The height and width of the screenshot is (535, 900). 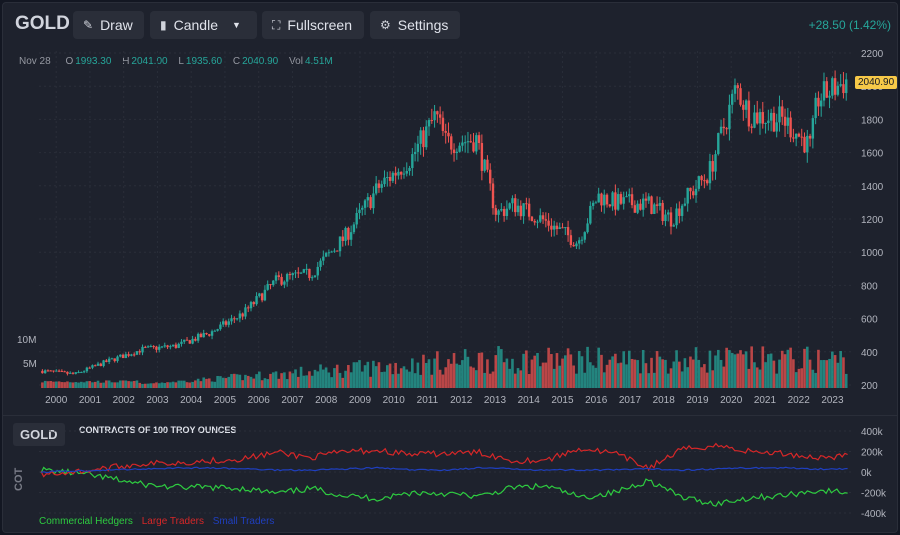 What do you see at coordinates (69, 61) in the screenshot?
I see `ohlc-o-label: O` at bounding box center [69, 61].